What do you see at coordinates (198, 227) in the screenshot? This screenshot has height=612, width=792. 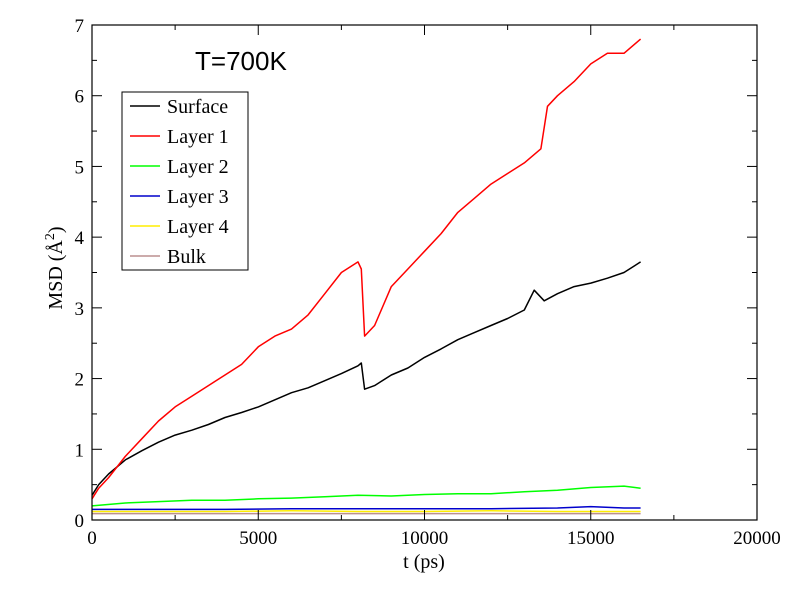 I see `legend-label-layer-4: Layer 4` at bounding box center [198, 227].